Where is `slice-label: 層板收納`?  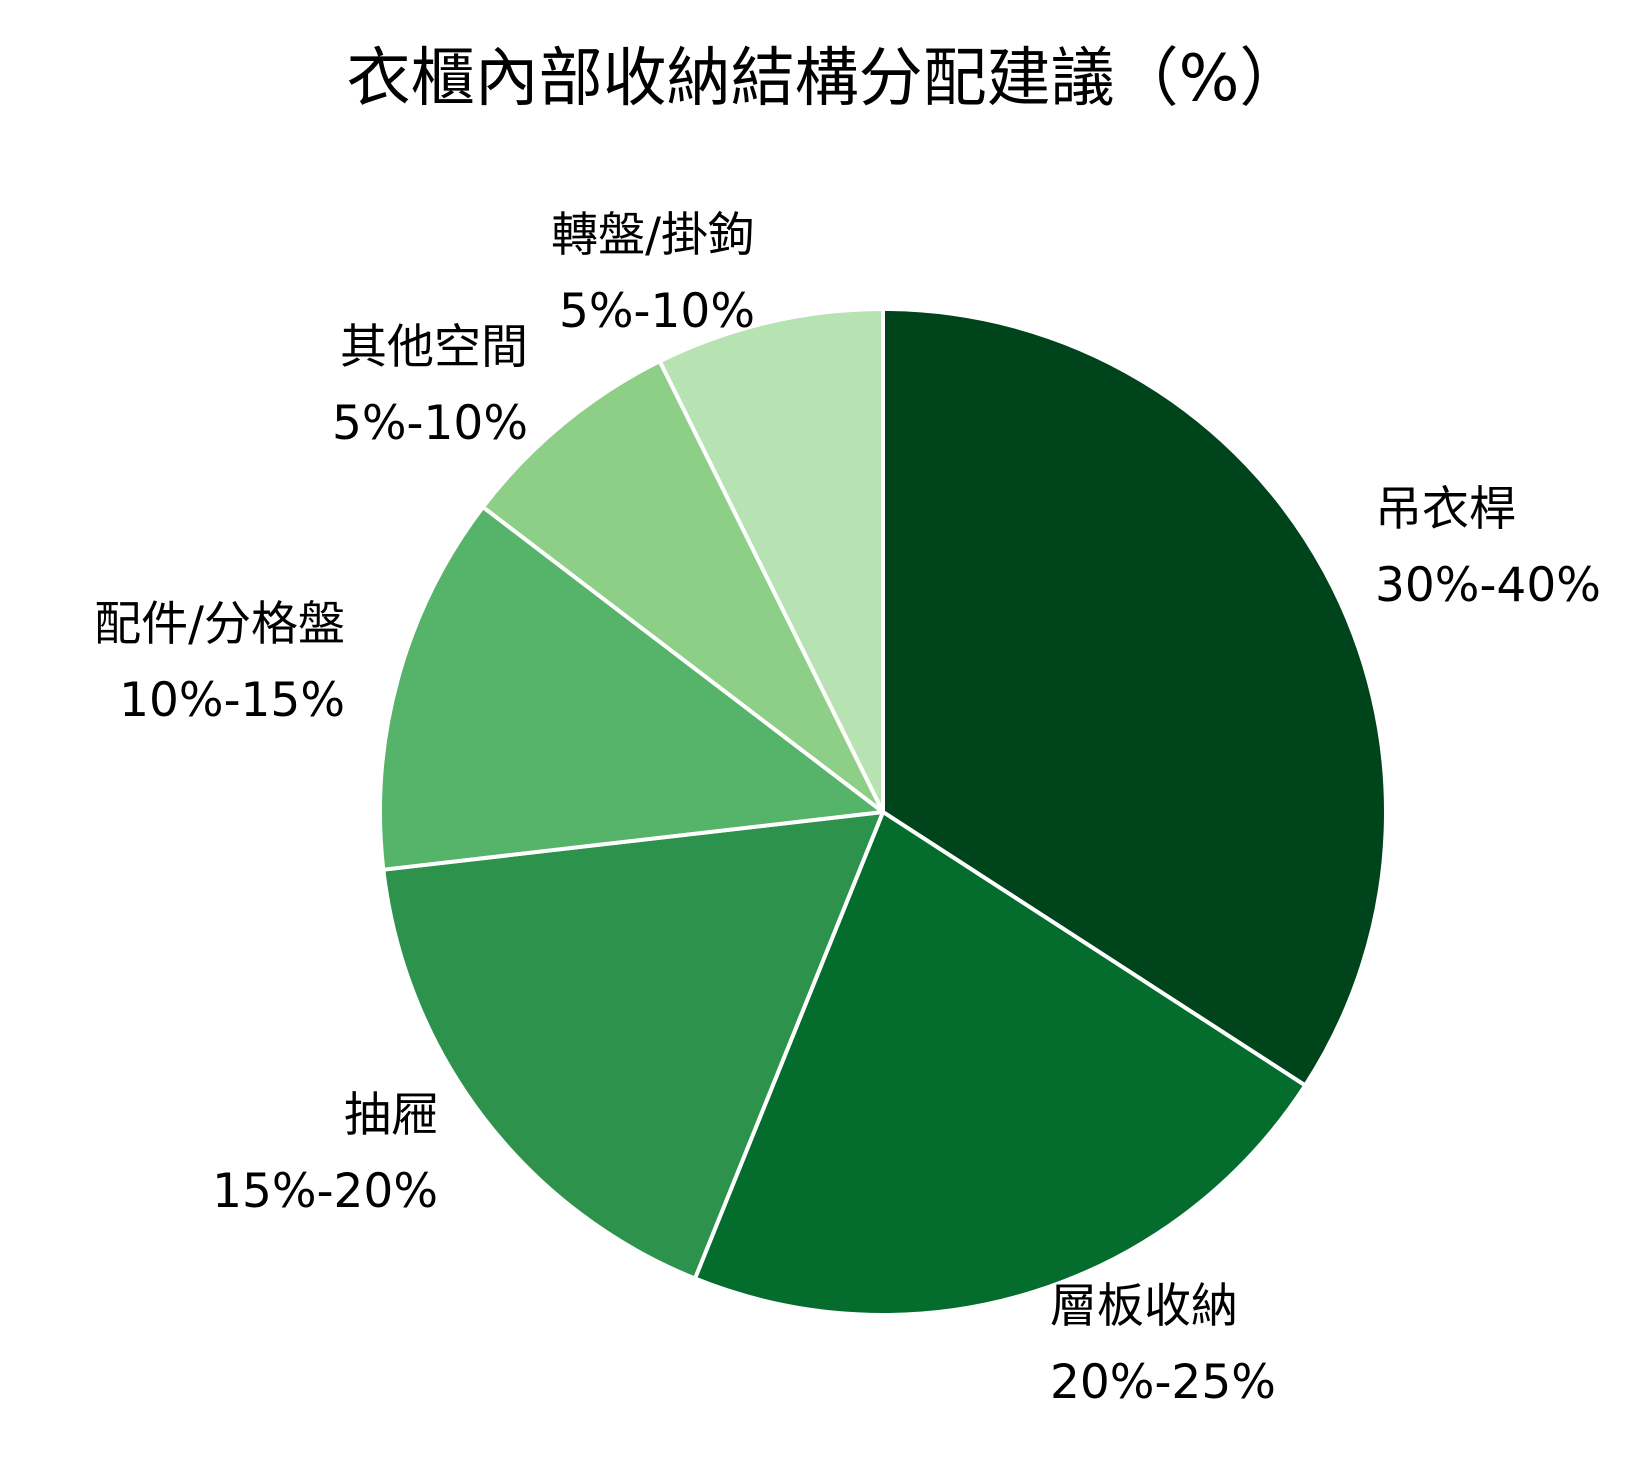
slice-label: 層板收納 is located at coordinates (1144, 1306).